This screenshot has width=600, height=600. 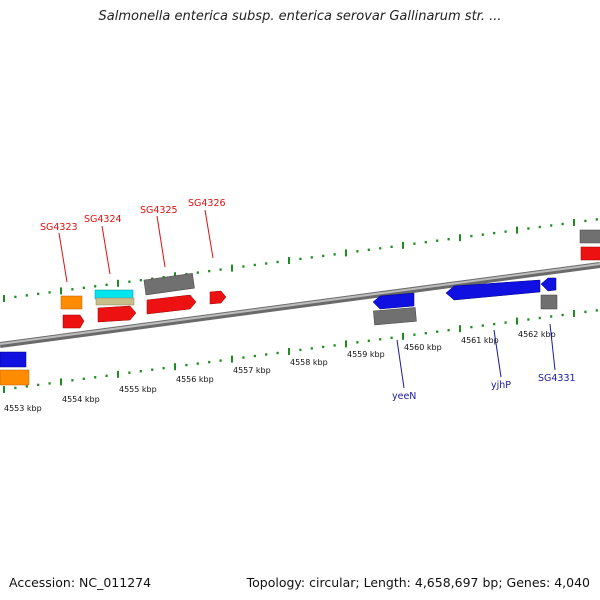 What do you see at coordinates (138, 389) in the screenshot?
I see `axis-label-4555: 4555 kbp` at bounding box center [138, 389].